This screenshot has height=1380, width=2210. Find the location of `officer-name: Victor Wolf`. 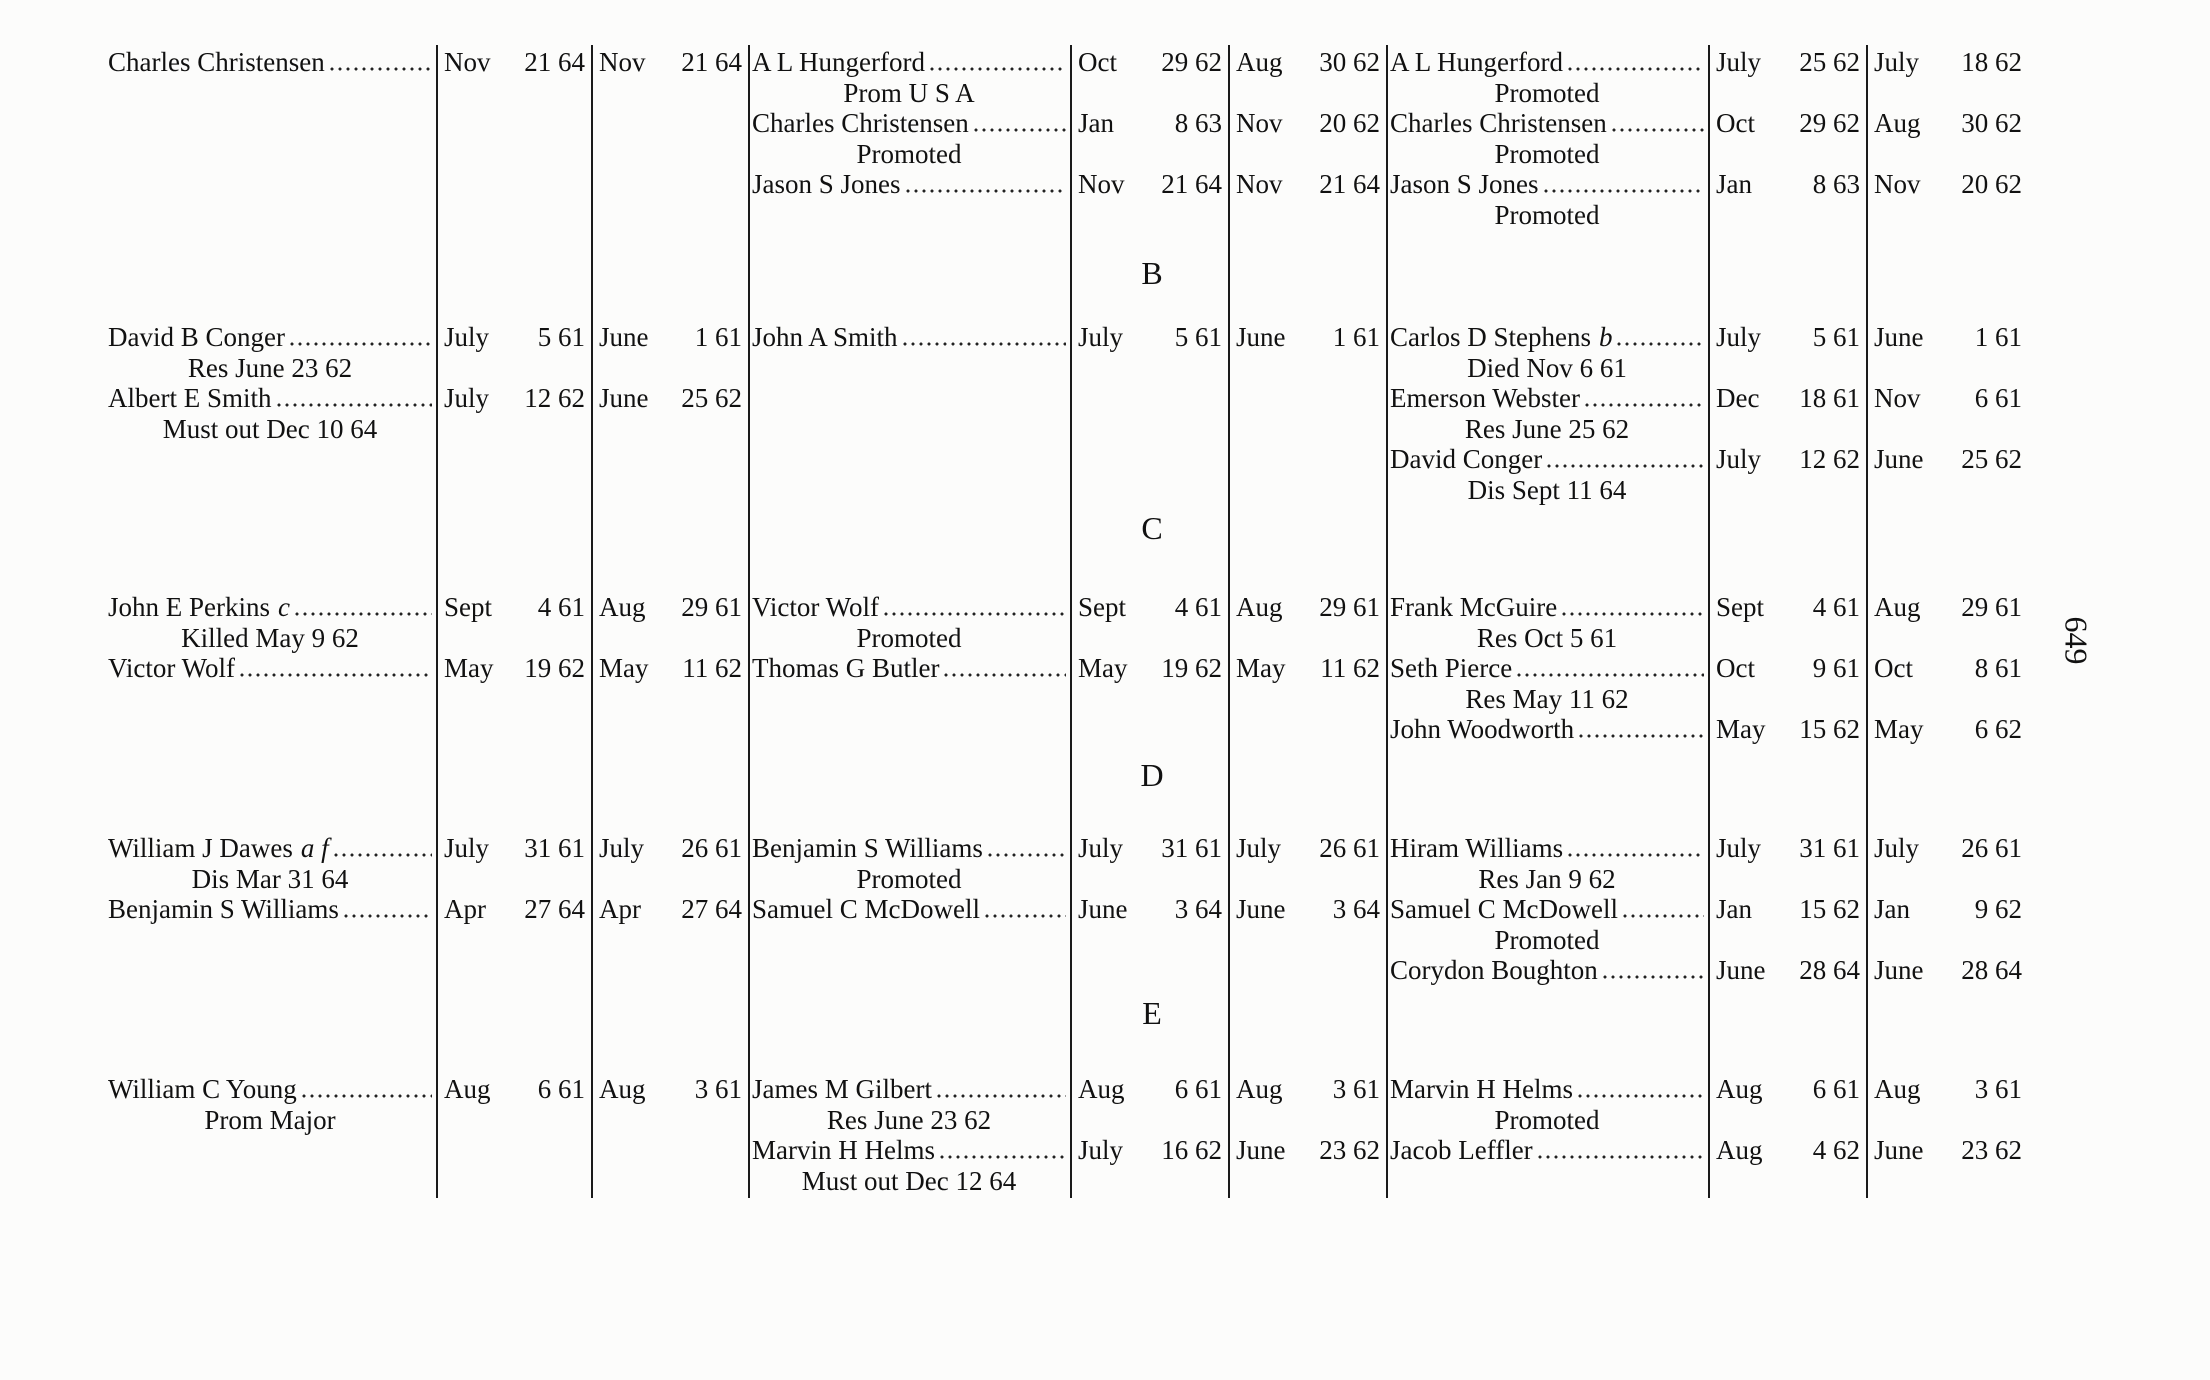

officer-name: Victor Wolf is located at coordinates (171, 668).